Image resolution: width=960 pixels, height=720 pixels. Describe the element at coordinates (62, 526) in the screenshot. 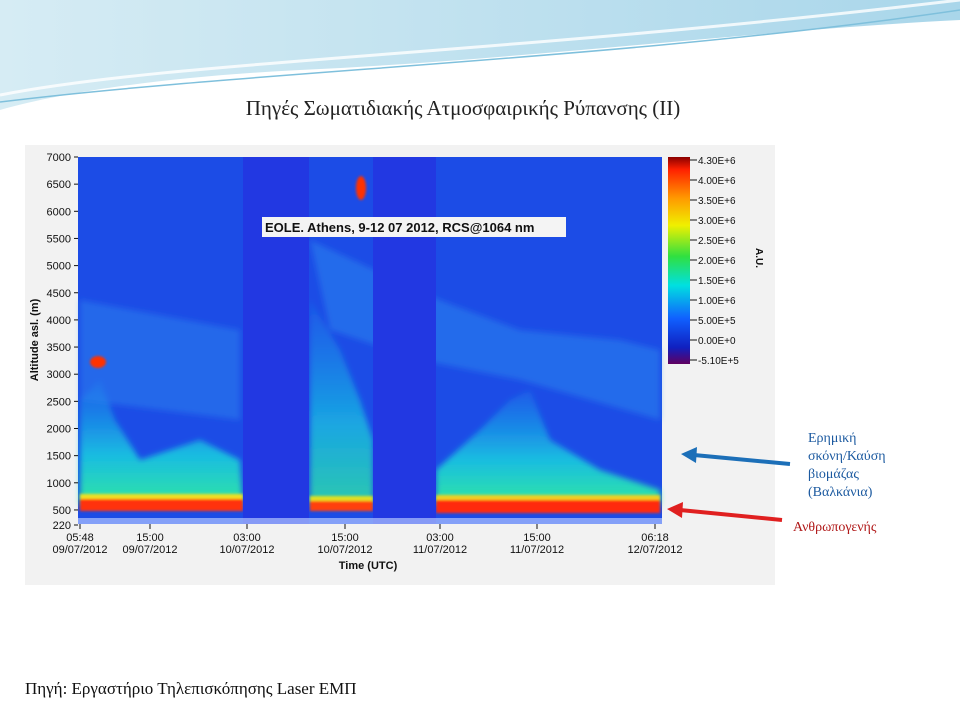

I see `y-tick-label: 220` at that location.